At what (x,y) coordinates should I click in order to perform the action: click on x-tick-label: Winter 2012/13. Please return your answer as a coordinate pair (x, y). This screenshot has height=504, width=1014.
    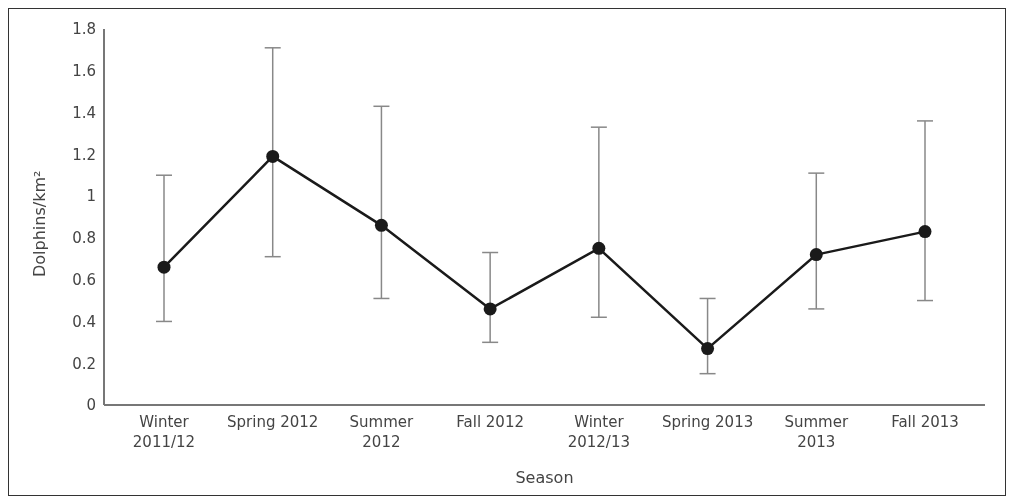
    Looking at the image, I should click on (599, 432).